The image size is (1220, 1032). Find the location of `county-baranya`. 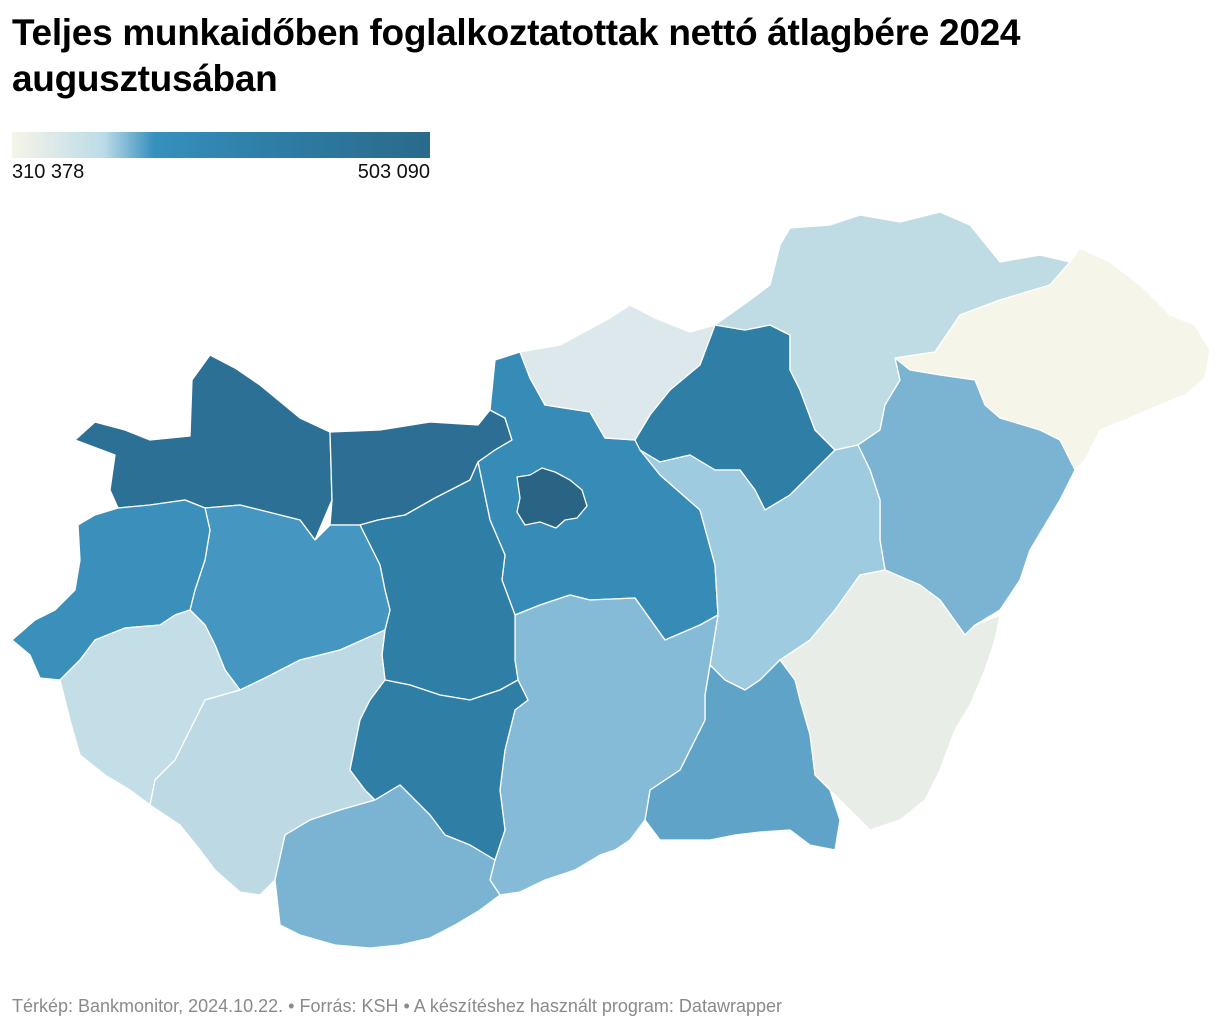

county-baranya is located at coordinates (387, 866).